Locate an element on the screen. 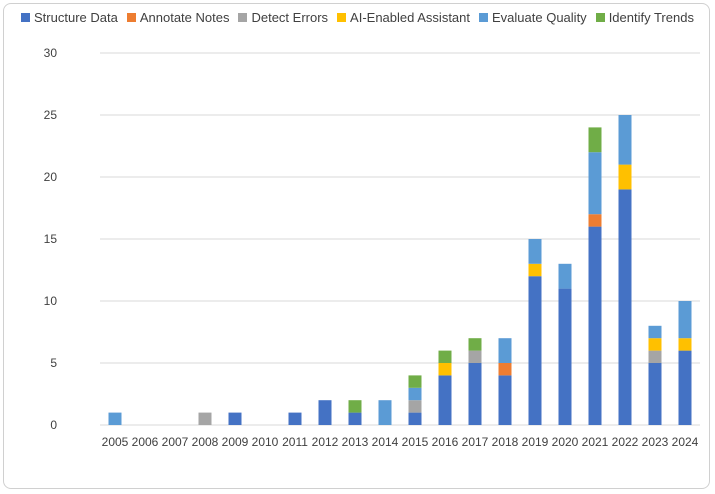 Image resolution: width=715 pixels, height=494 pixels. x-tick-label: 2015 is located at coordinates (415, 442).